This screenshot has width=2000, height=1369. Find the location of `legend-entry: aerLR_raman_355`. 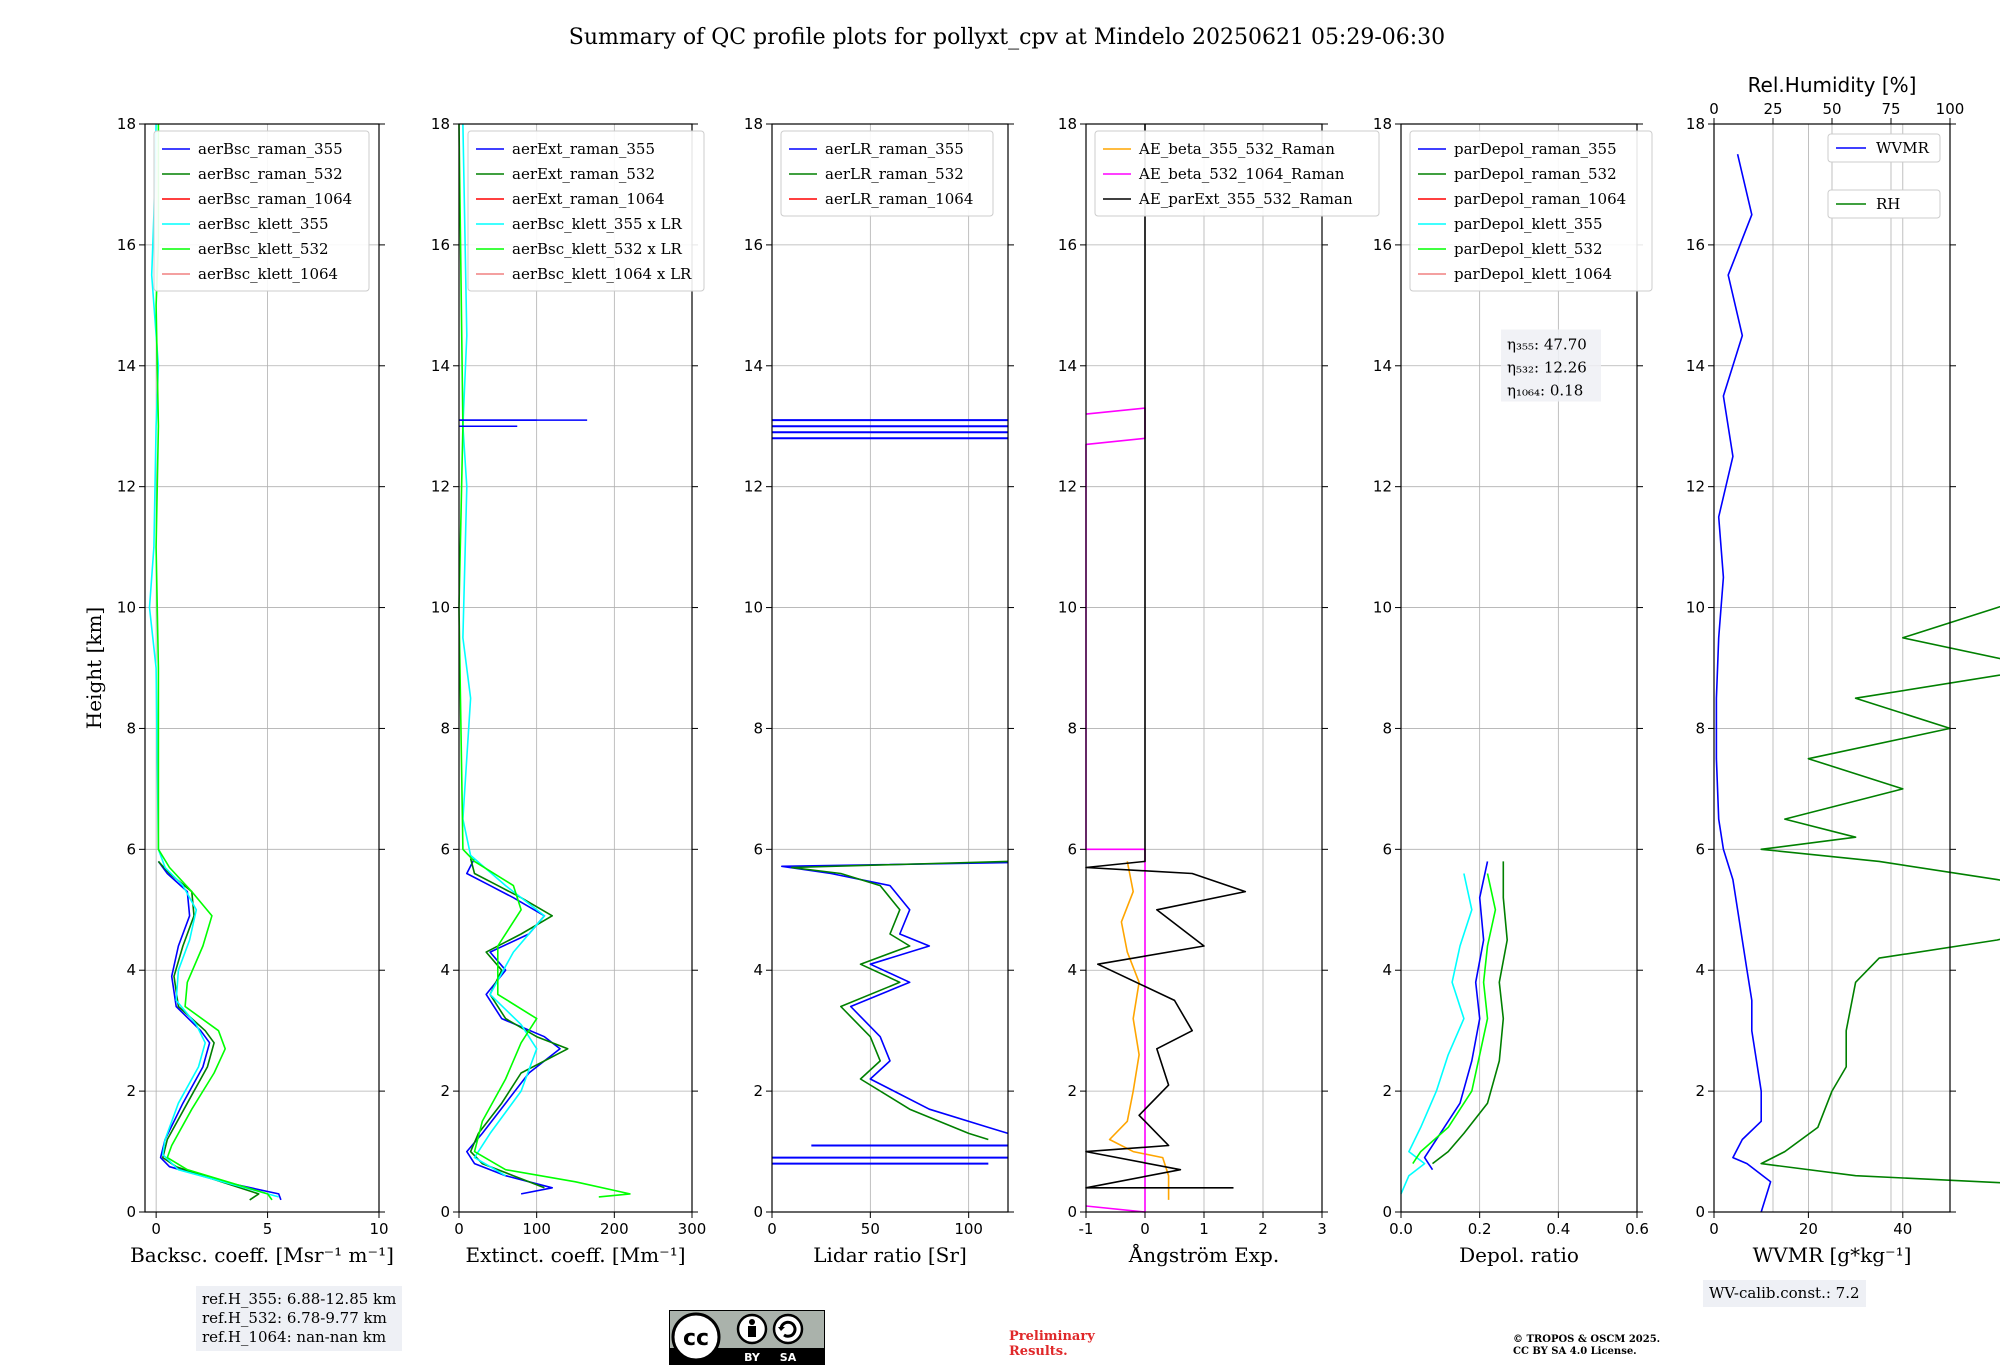

legend-entry: aerLR_raman_355 is located at coordinates (894, 149).